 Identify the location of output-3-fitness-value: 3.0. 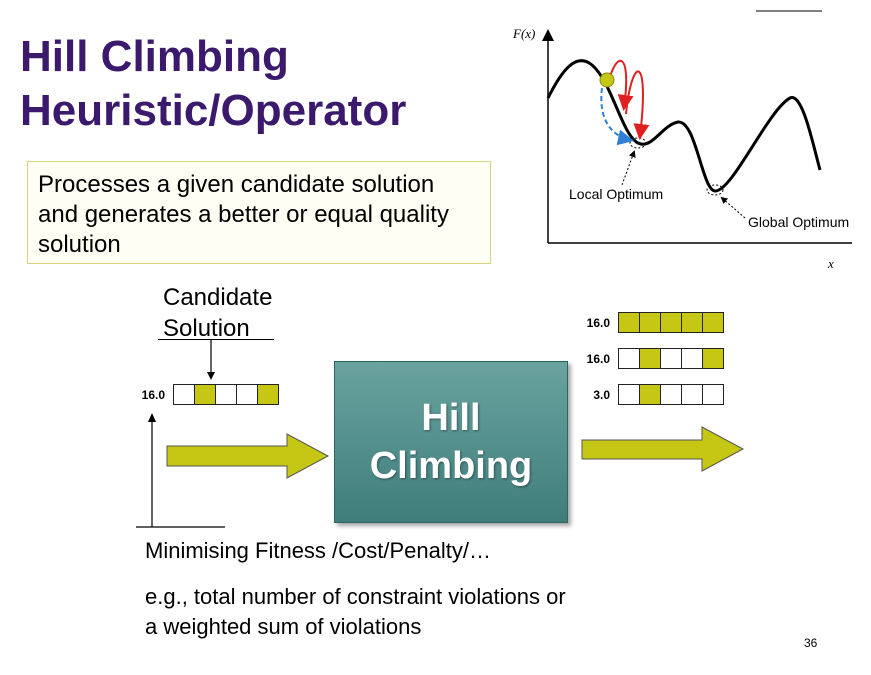
(601, 394).